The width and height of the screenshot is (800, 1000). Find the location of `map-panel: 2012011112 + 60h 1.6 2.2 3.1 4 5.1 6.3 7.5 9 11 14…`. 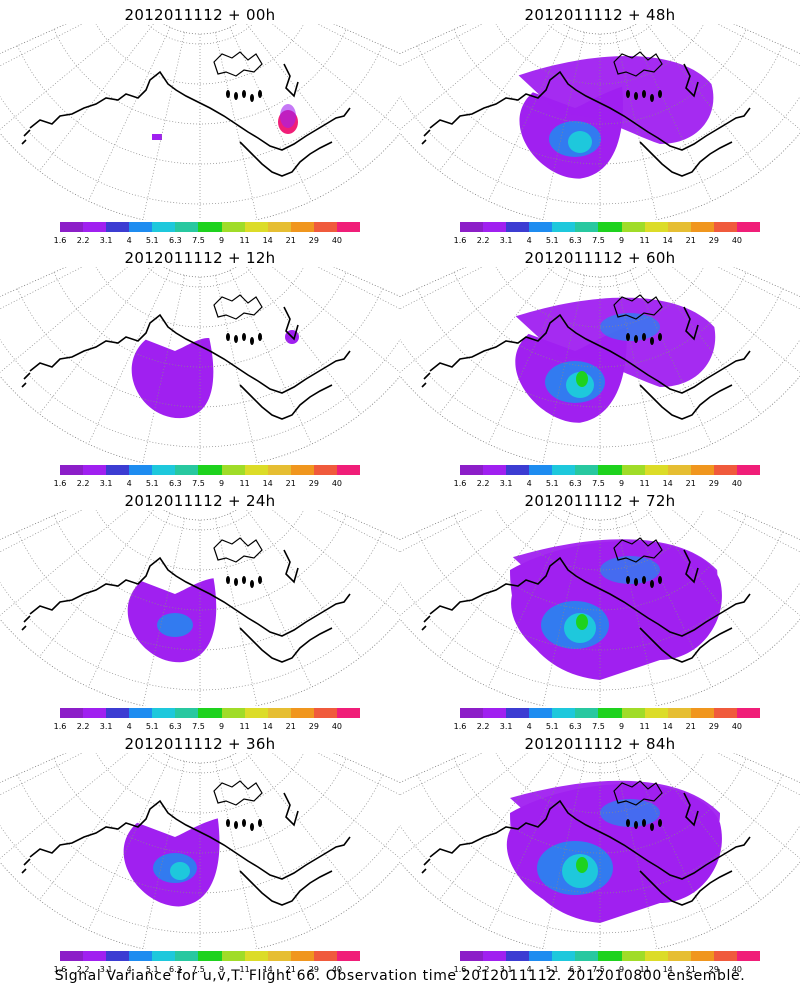

map-panel: 2012011112 + 60h 1.6 2.2 3.1 4 5.1 6.3 7.5 9 11 14… is located at coordinates (600, 366).